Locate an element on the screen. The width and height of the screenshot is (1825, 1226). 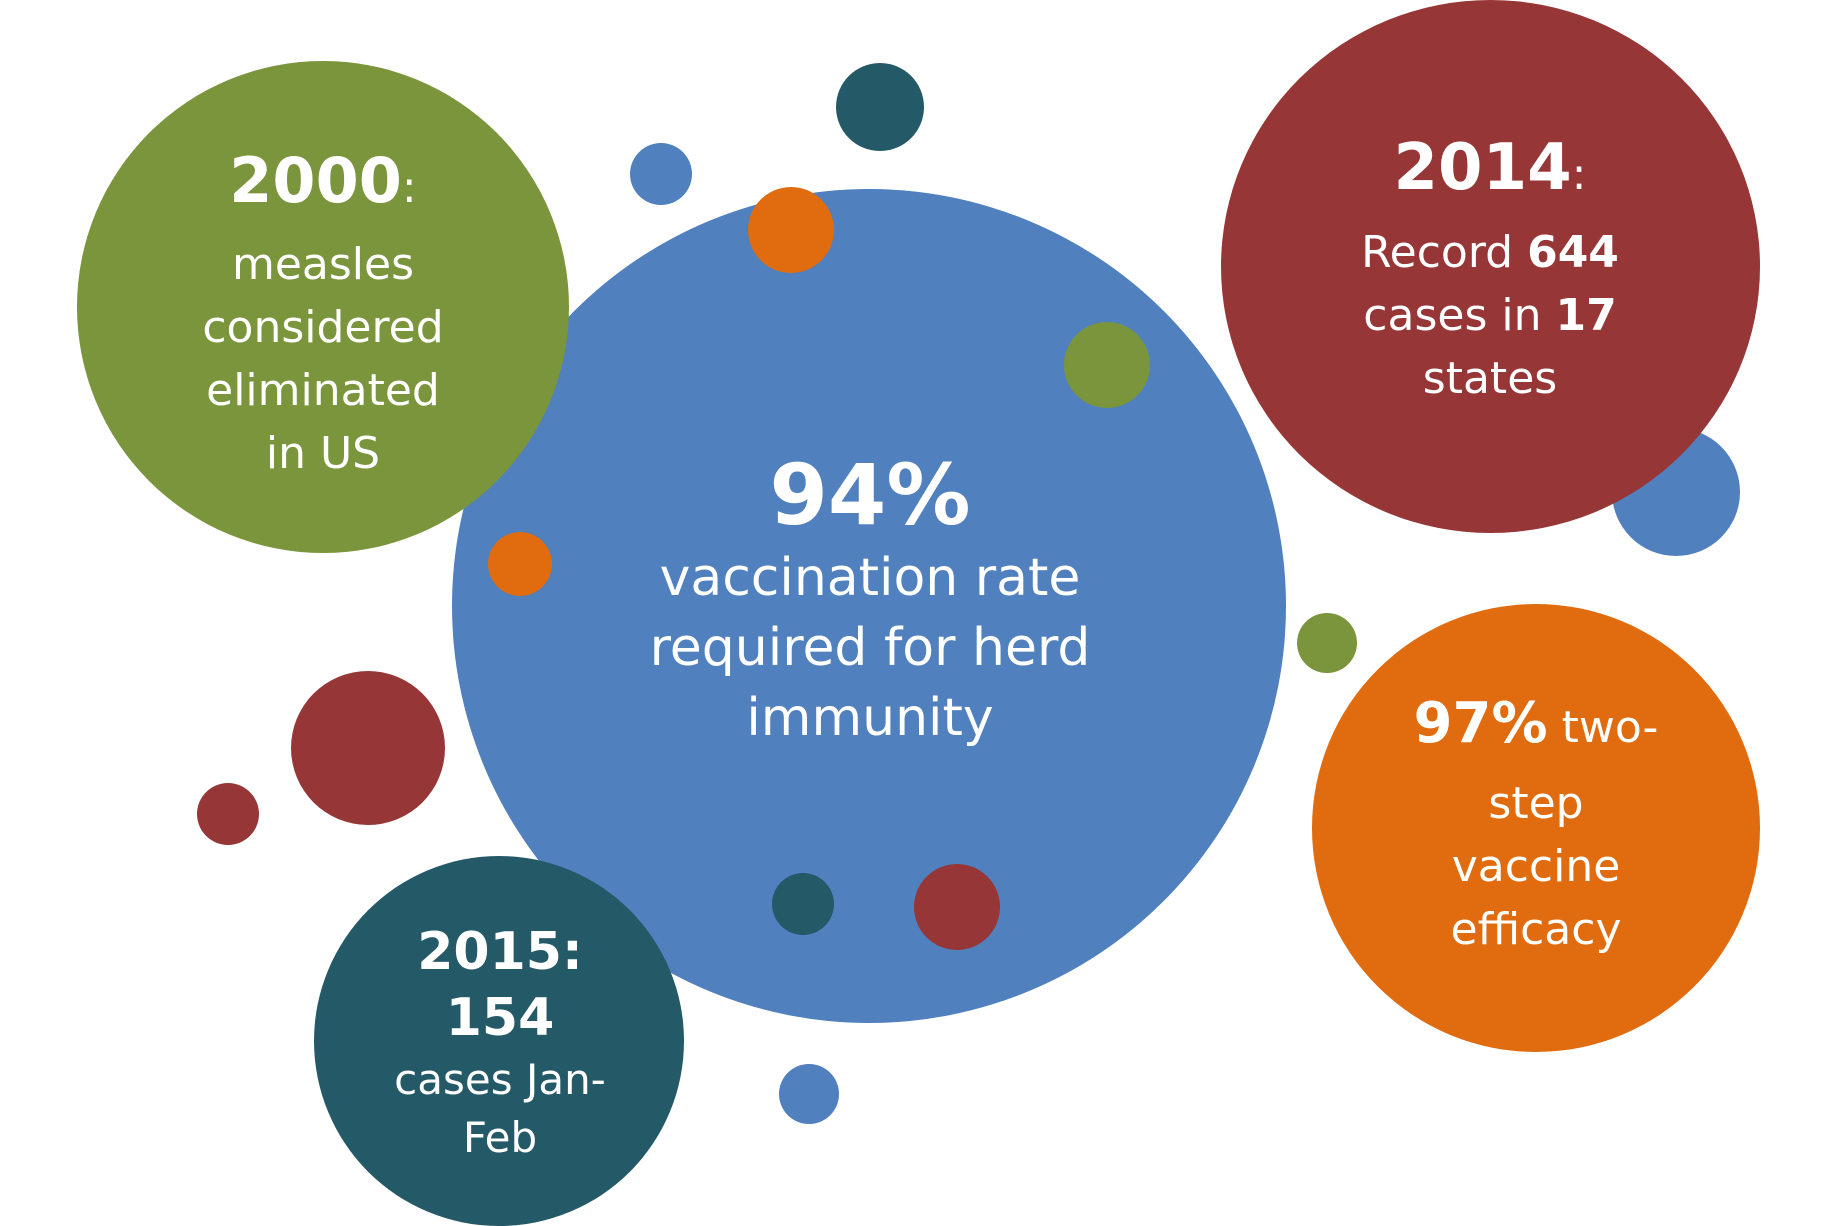
year-2000-colon: : is located at coordinates (409, 187).